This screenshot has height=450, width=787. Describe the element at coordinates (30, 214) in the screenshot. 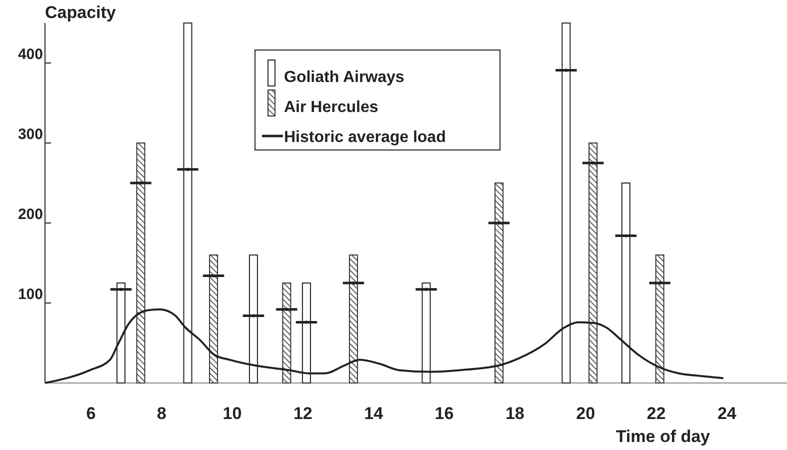

I see `y-tick-label: 200` at that location.